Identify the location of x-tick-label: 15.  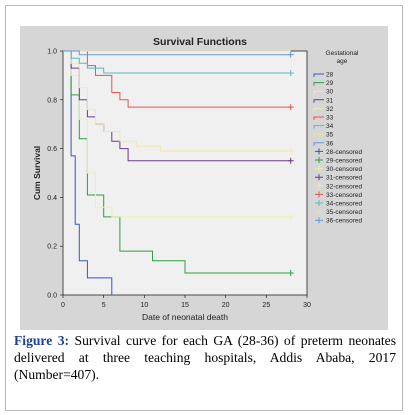
(185, 305).